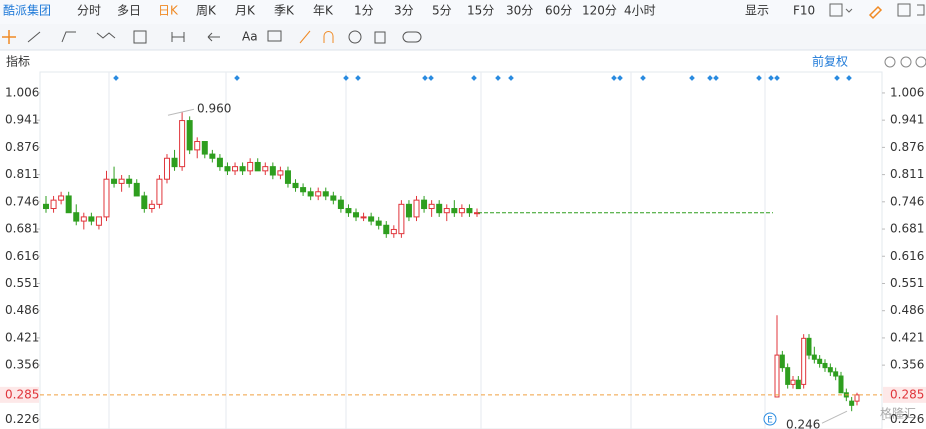 The height and width of the screenshot is (429, 926). What do you see at coordinates (68, 37) in the screenshot?
I see `ray-tool` at bounding box center [68, 37].